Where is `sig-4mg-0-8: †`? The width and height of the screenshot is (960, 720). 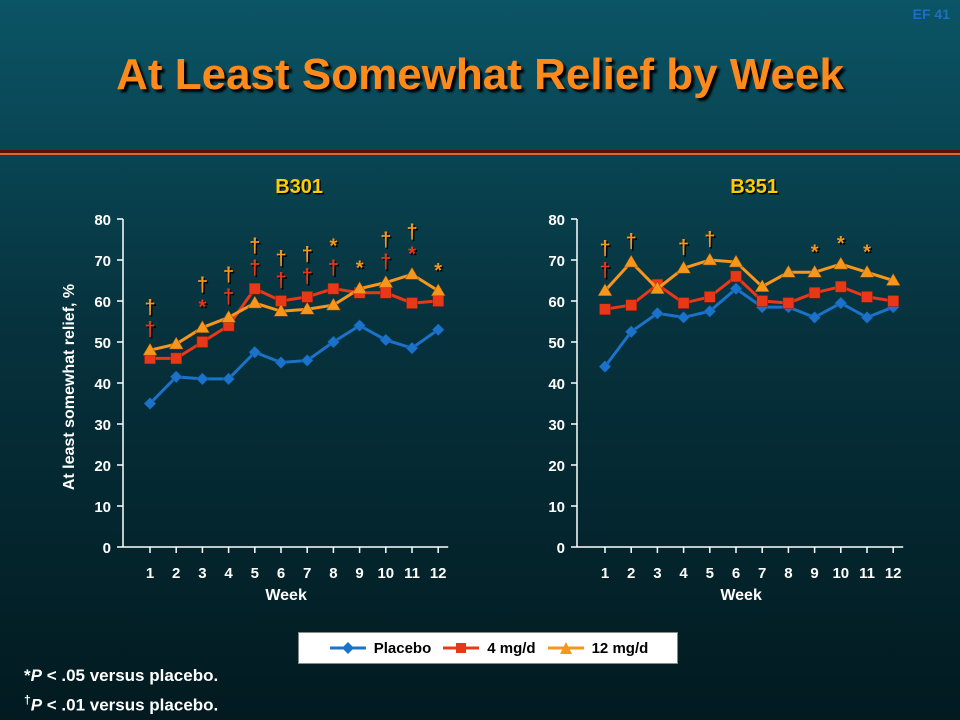
sig-4mg-0-8: † is located at coordinates (333, 269).